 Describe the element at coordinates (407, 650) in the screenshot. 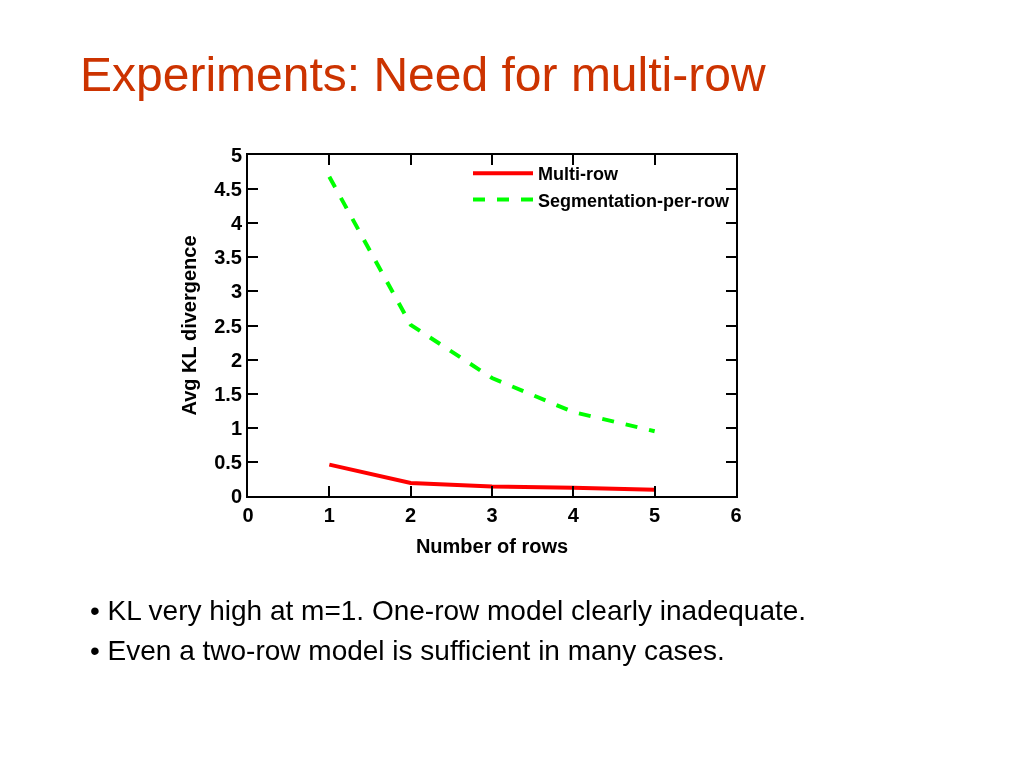

I see `text: • Even a two-row model is sufficient in many cases.` at that location.